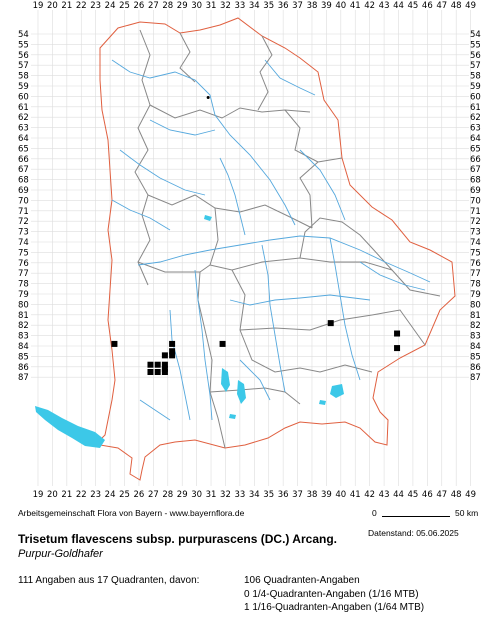 Image resolution: width=500 pixels, height=620 pixels. What do you see at coordinates (475, 295) in the screenshot?
I see `y-tick-label-right: 79` at bounding box center [475, 295].